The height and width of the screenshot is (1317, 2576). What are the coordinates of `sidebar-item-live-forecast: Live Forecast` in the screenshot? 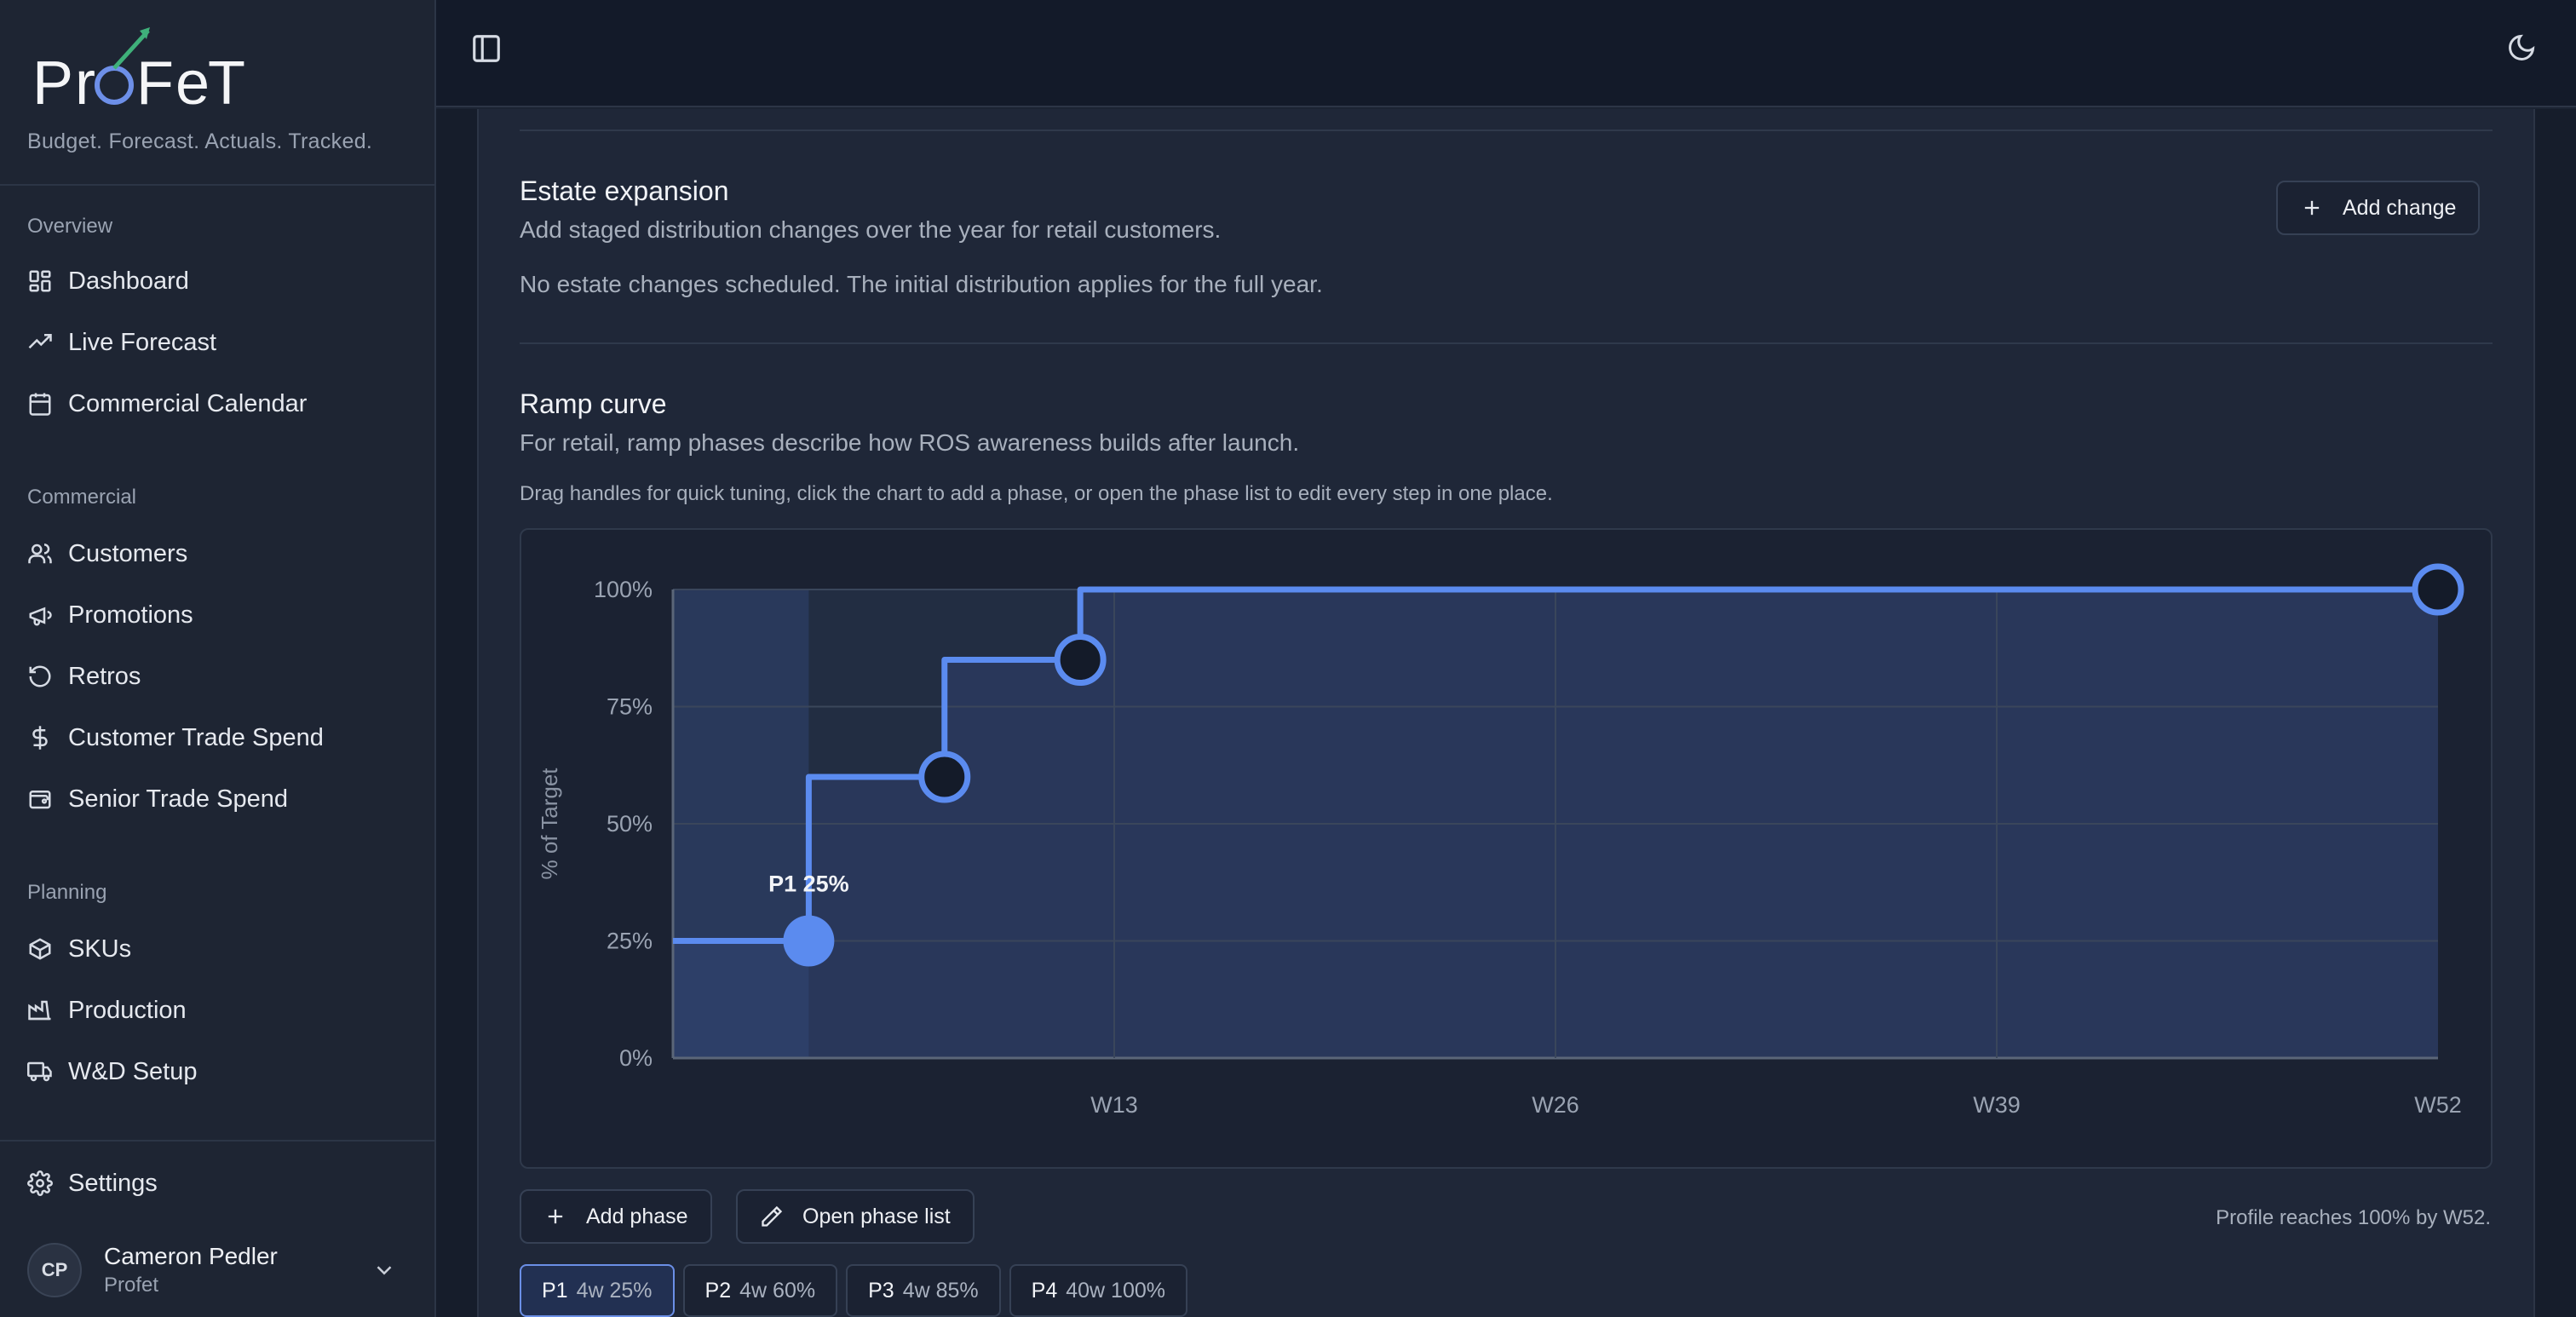 It's located at (219, 342).